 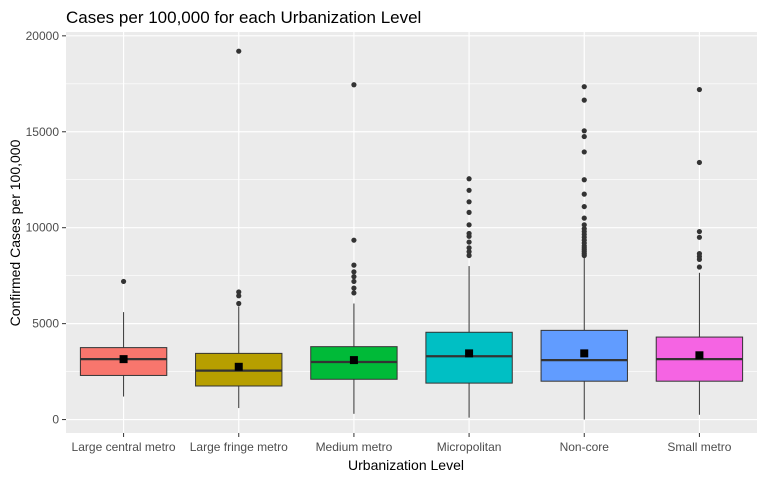 I want to click on box, so click(x=469, y=357).